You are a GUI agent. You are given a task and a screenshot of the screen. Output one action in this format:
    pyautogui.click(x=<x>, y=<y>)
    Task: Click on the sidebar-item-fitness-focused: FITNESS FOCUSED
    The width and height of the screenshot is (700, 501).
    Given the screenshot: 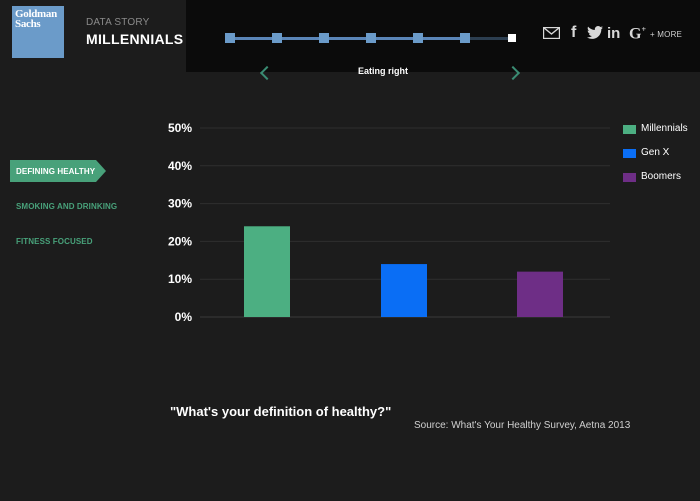 What is the action you would take?
    pyautogui.click(x=54, y=241)
    